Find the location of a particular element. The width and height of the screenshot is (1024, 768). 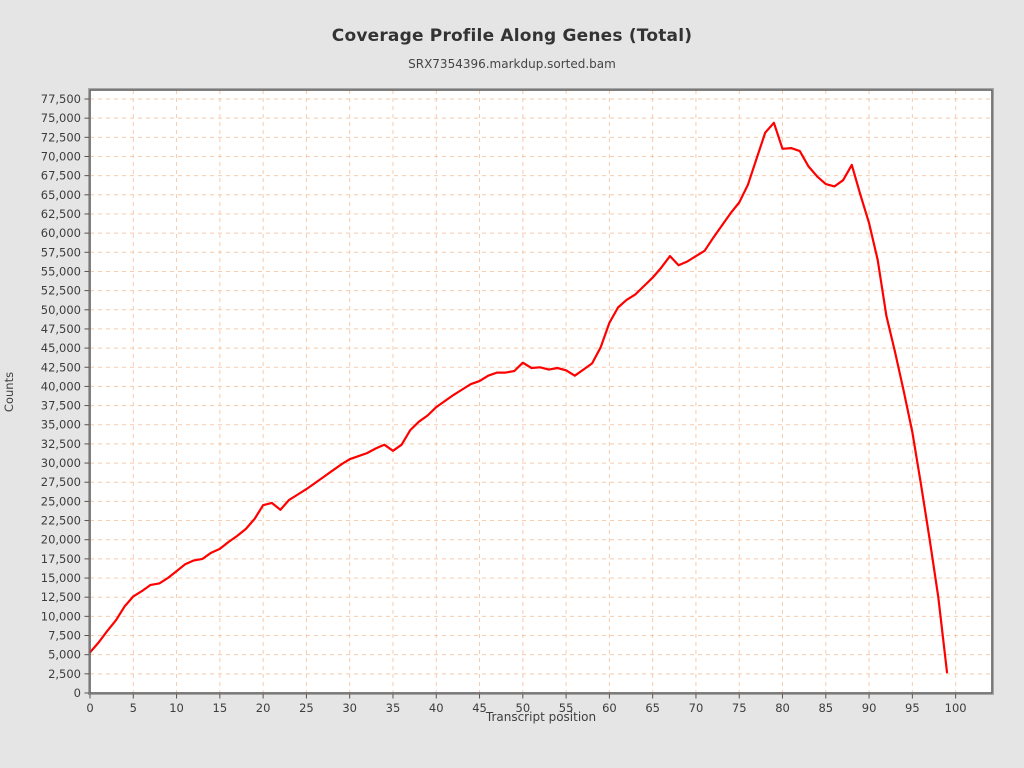

x-tick-label: 95 is located at coordinates (912, 708).